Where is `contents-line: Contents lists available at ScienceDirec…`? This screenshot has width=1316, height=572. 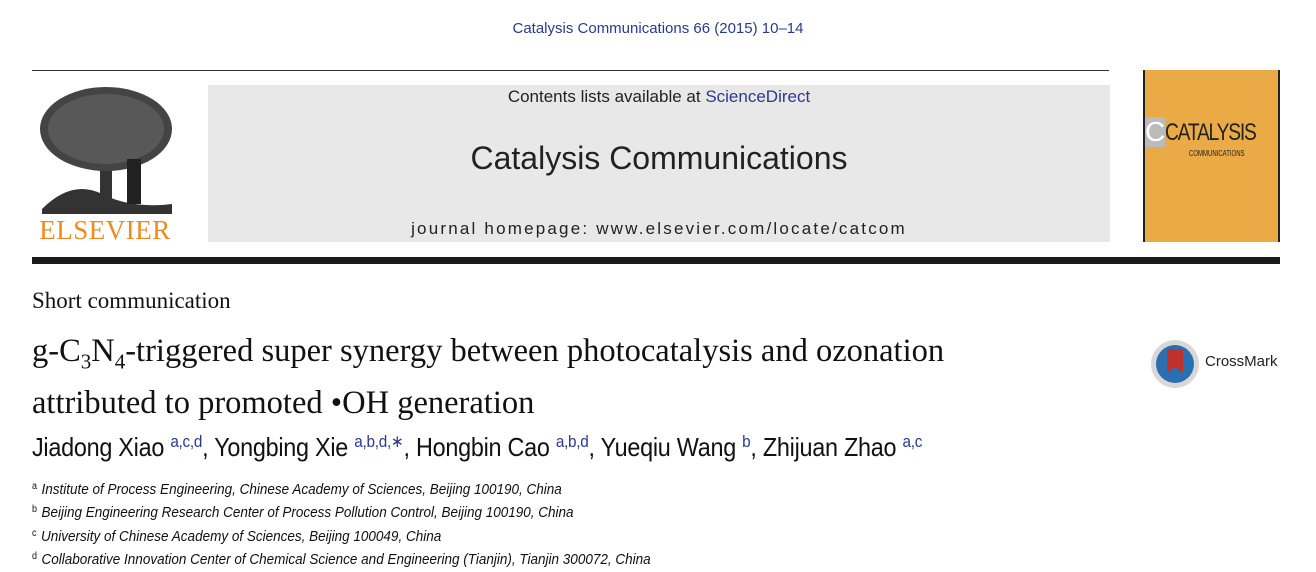
contents-line: Contents lists available at ScienceDirec… is located at coordinates (659, 97).